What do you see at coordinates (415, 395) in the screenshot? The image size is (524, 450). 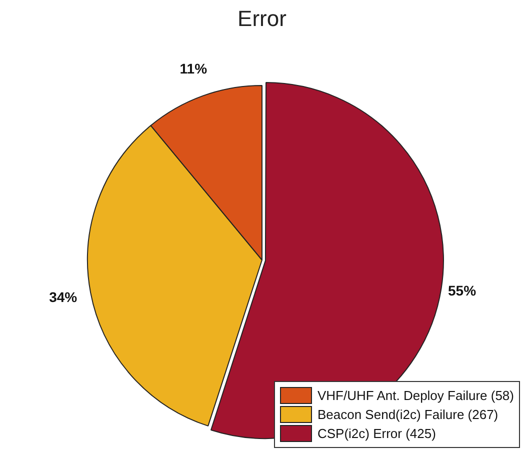 I see `legend-label: VHF/UHF Ant. Deploy Failure (58)` at bounding box center [415, 395].